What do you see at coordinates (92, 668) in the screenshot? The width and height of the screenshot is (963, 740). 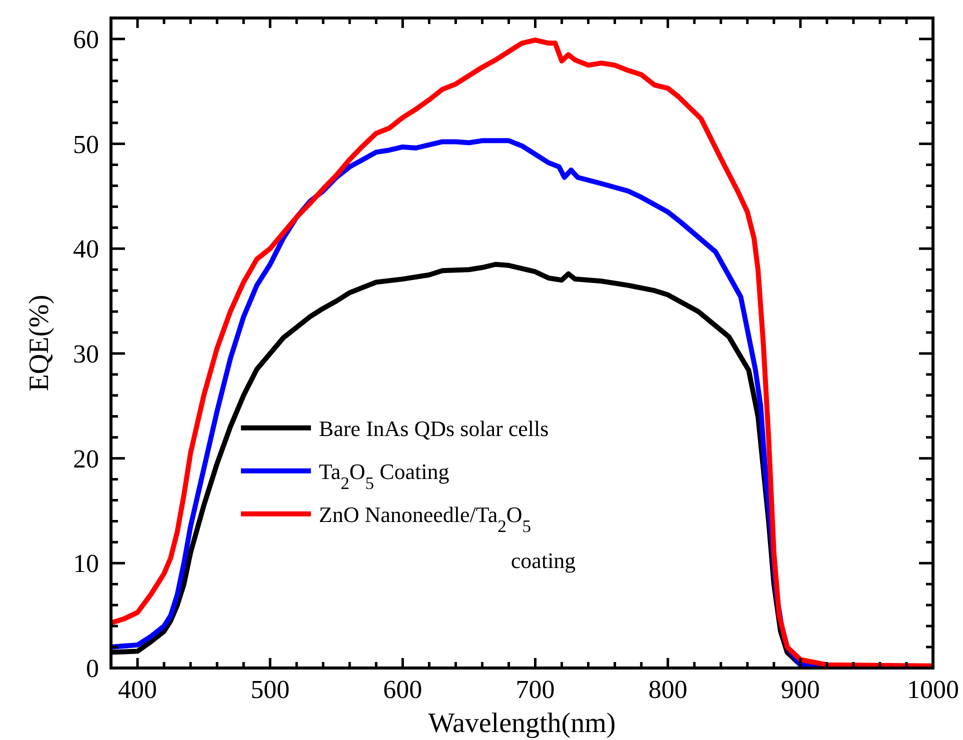 I see `y-tick-label: 0` at bounding box center [92, 668].